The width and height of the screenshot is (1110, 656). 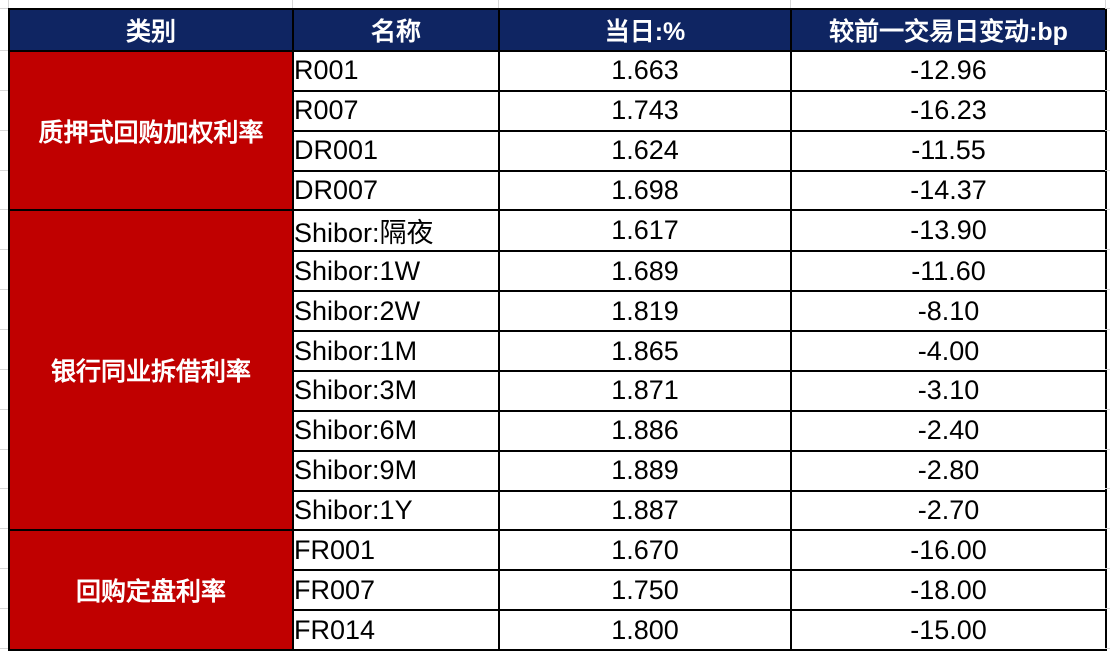 I want to click on rate-value-cell: 1.800, so click(x=645, y=630).